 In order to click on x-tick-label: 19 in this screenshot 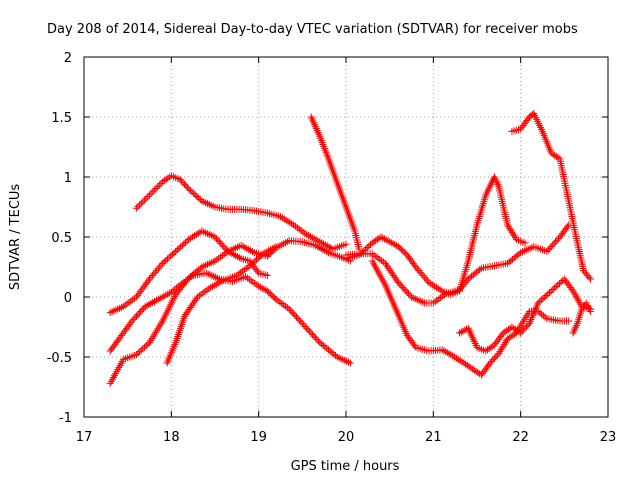, I will do `click(258, 437)`.